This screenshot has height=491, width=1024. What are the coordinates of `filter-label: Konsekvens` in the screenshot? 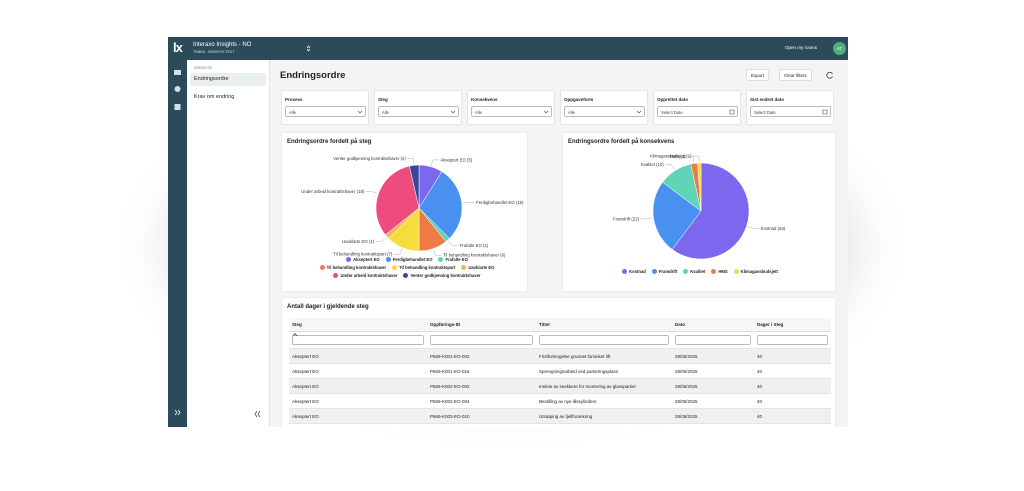 It's located at (484, 99).